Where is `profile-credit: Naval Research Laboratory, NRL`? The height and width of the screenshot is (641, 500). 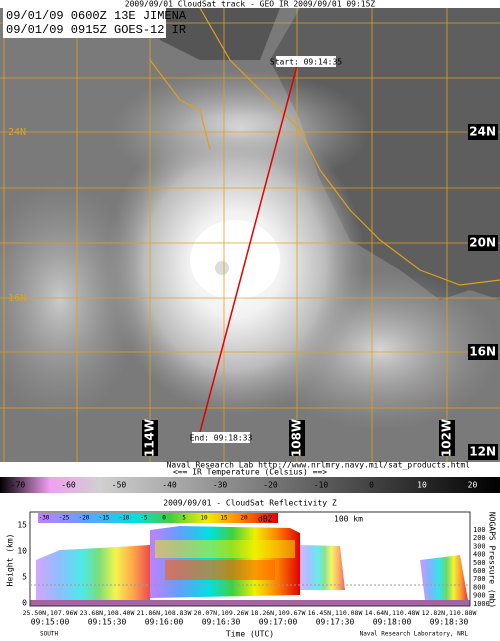 profile-credit: Naval Research Laboratory, NRL is located at coordinates (414, 634).